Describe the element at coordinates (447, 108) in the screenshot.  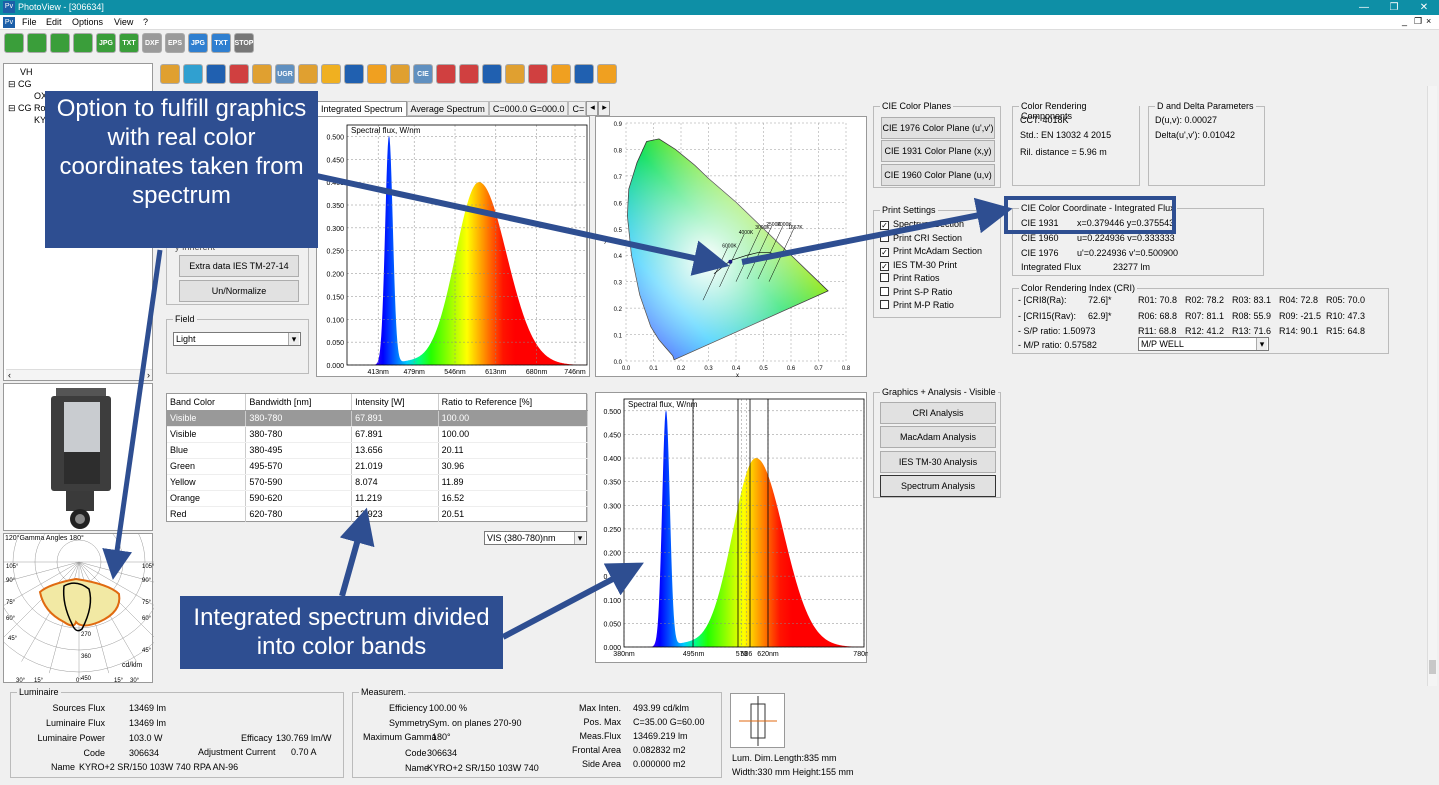
I see `tab-average-spectrum: Average Spectrum` at that location.